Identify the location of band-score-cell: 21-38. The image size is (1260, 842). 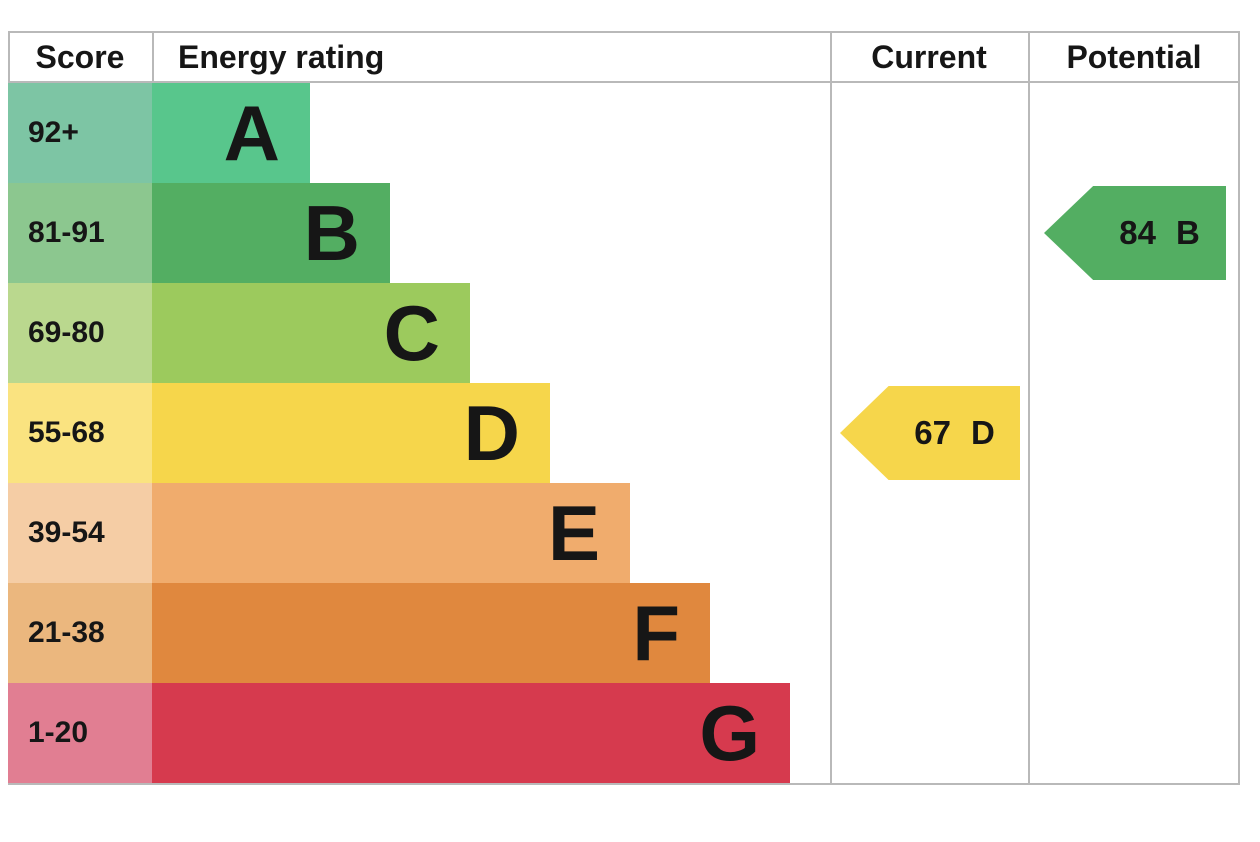
(80, 633).